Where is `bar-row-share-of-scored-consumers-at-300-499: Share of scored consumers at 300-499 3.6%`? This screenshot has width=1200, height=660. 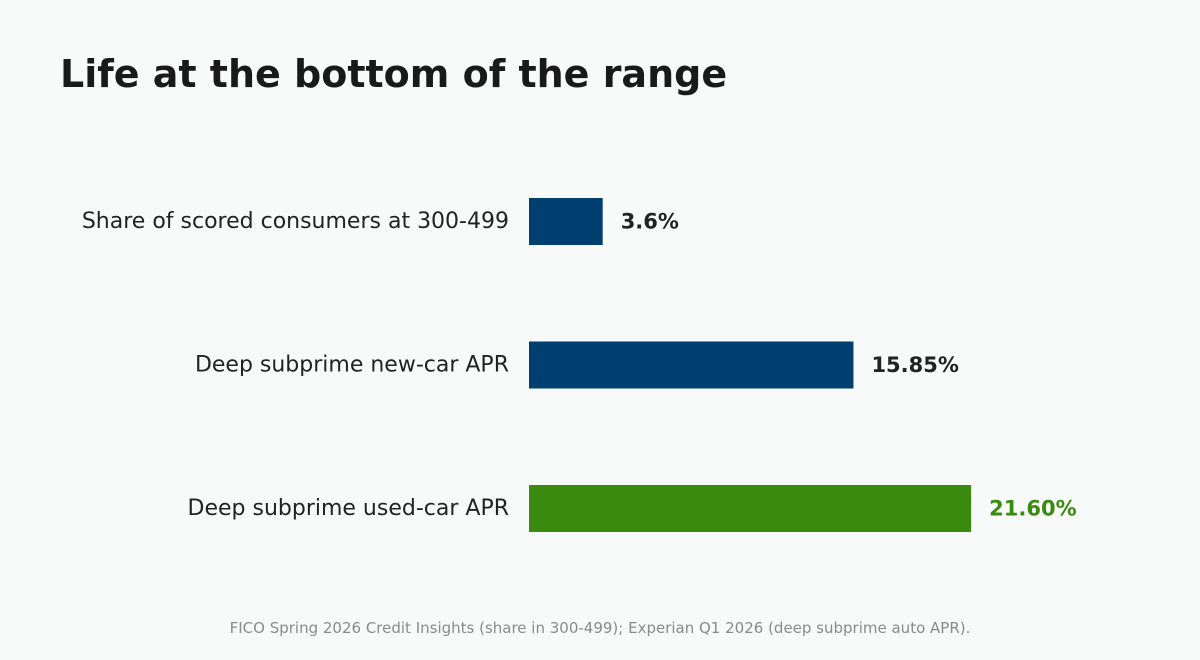 bar-row-share-of-scored-consumers-at-300-499: Share of scored consumers at 300-499 3.6% is located at coordinates (380, 221).